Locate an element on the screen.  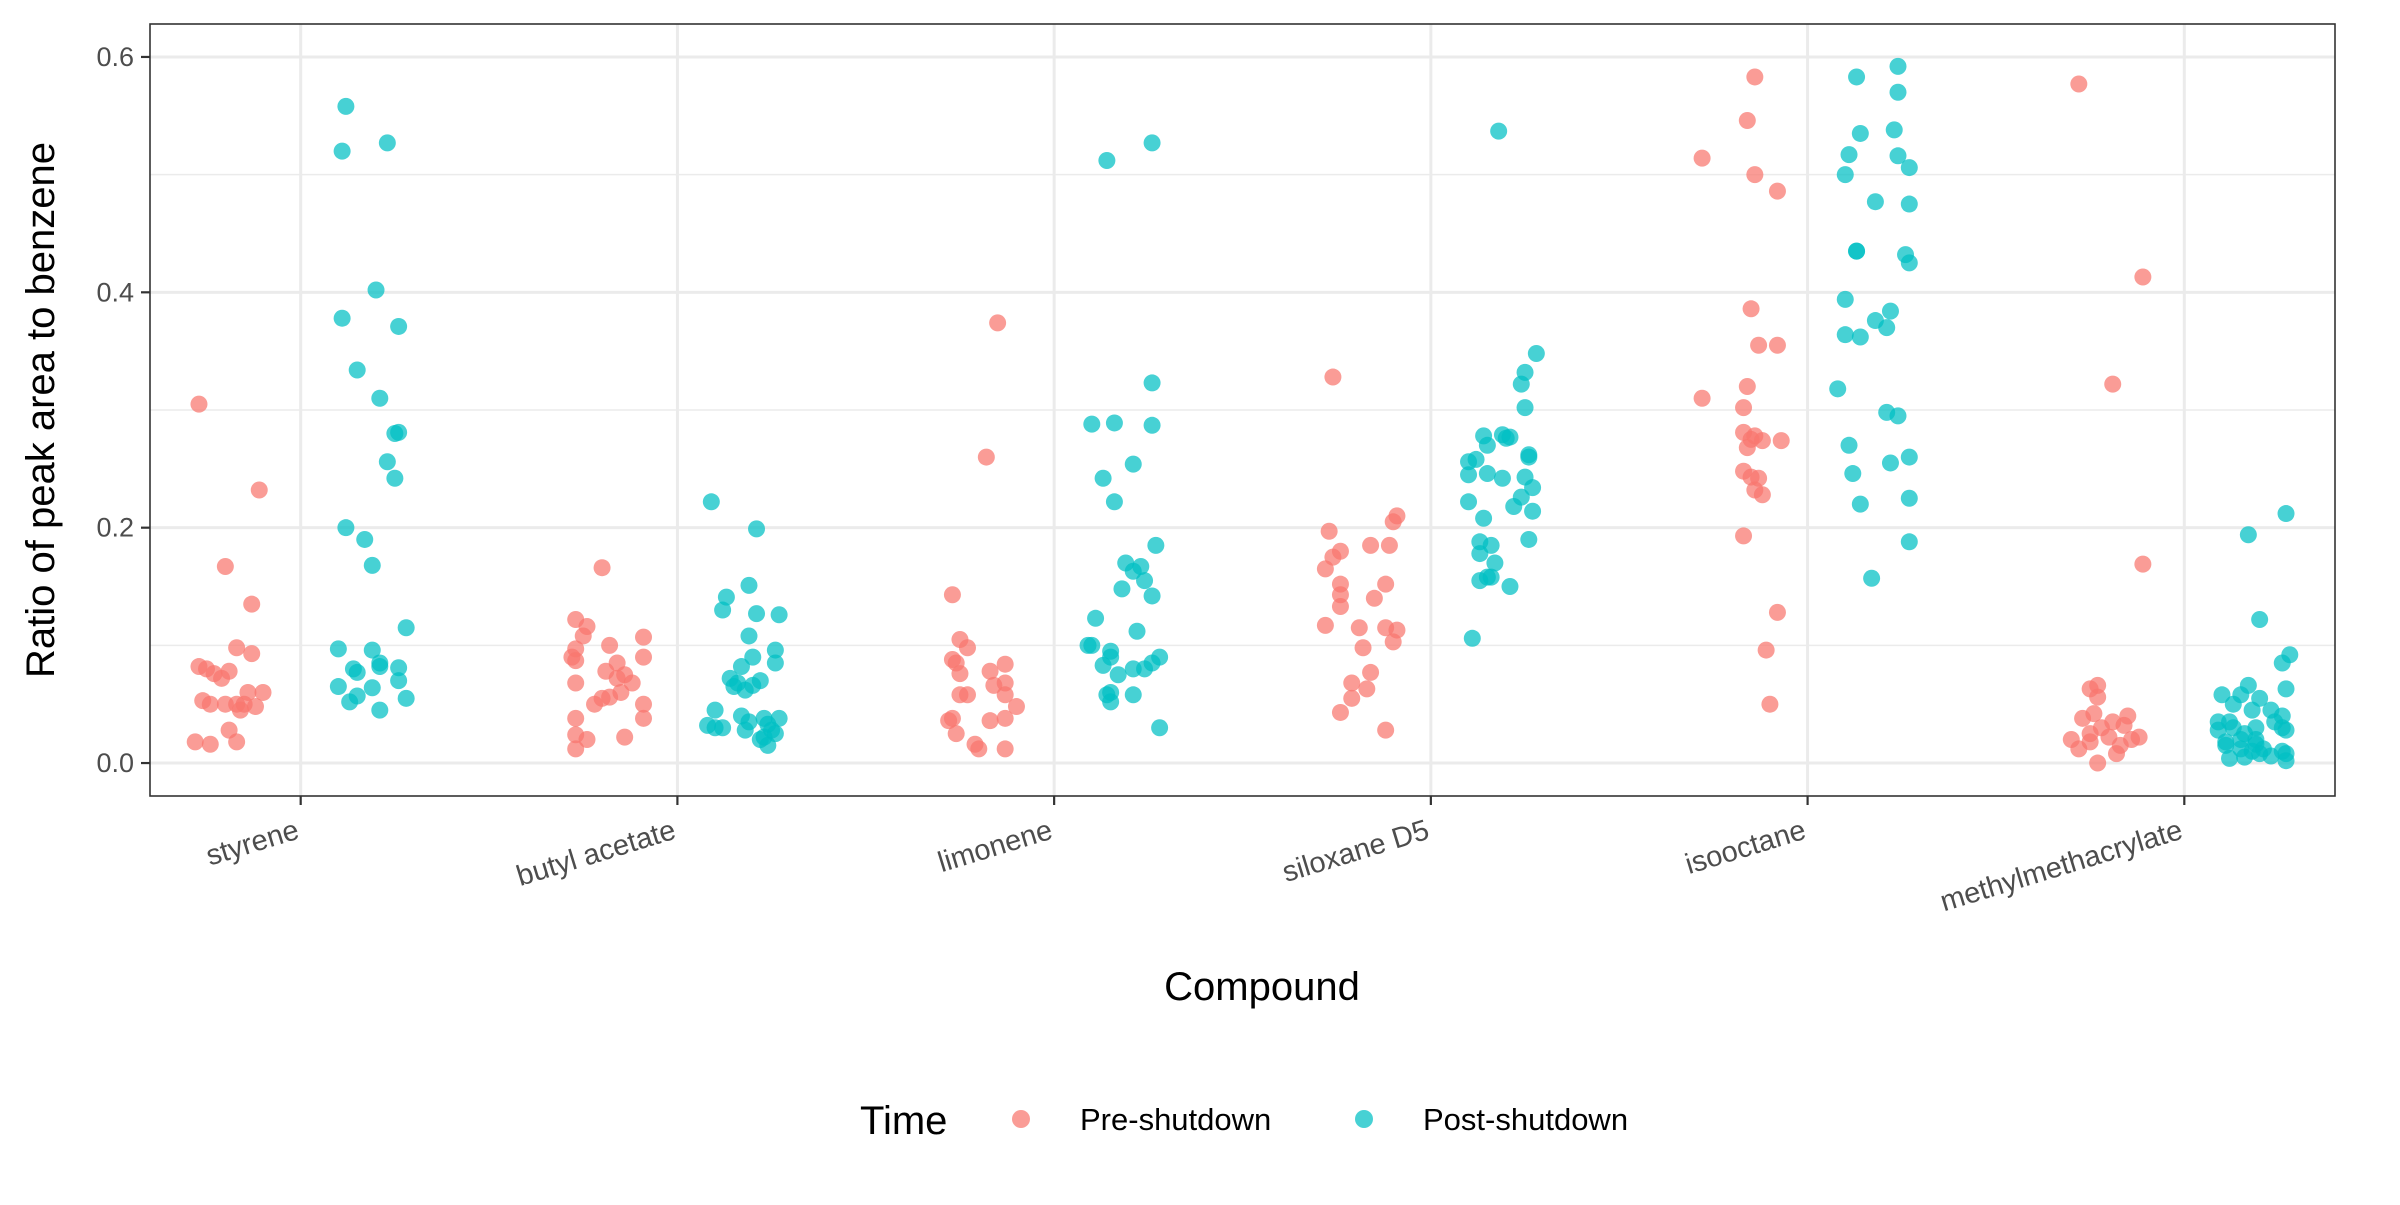
y-axis-title: Ratio of peak area to benzene is located at coordinates (41, 410).